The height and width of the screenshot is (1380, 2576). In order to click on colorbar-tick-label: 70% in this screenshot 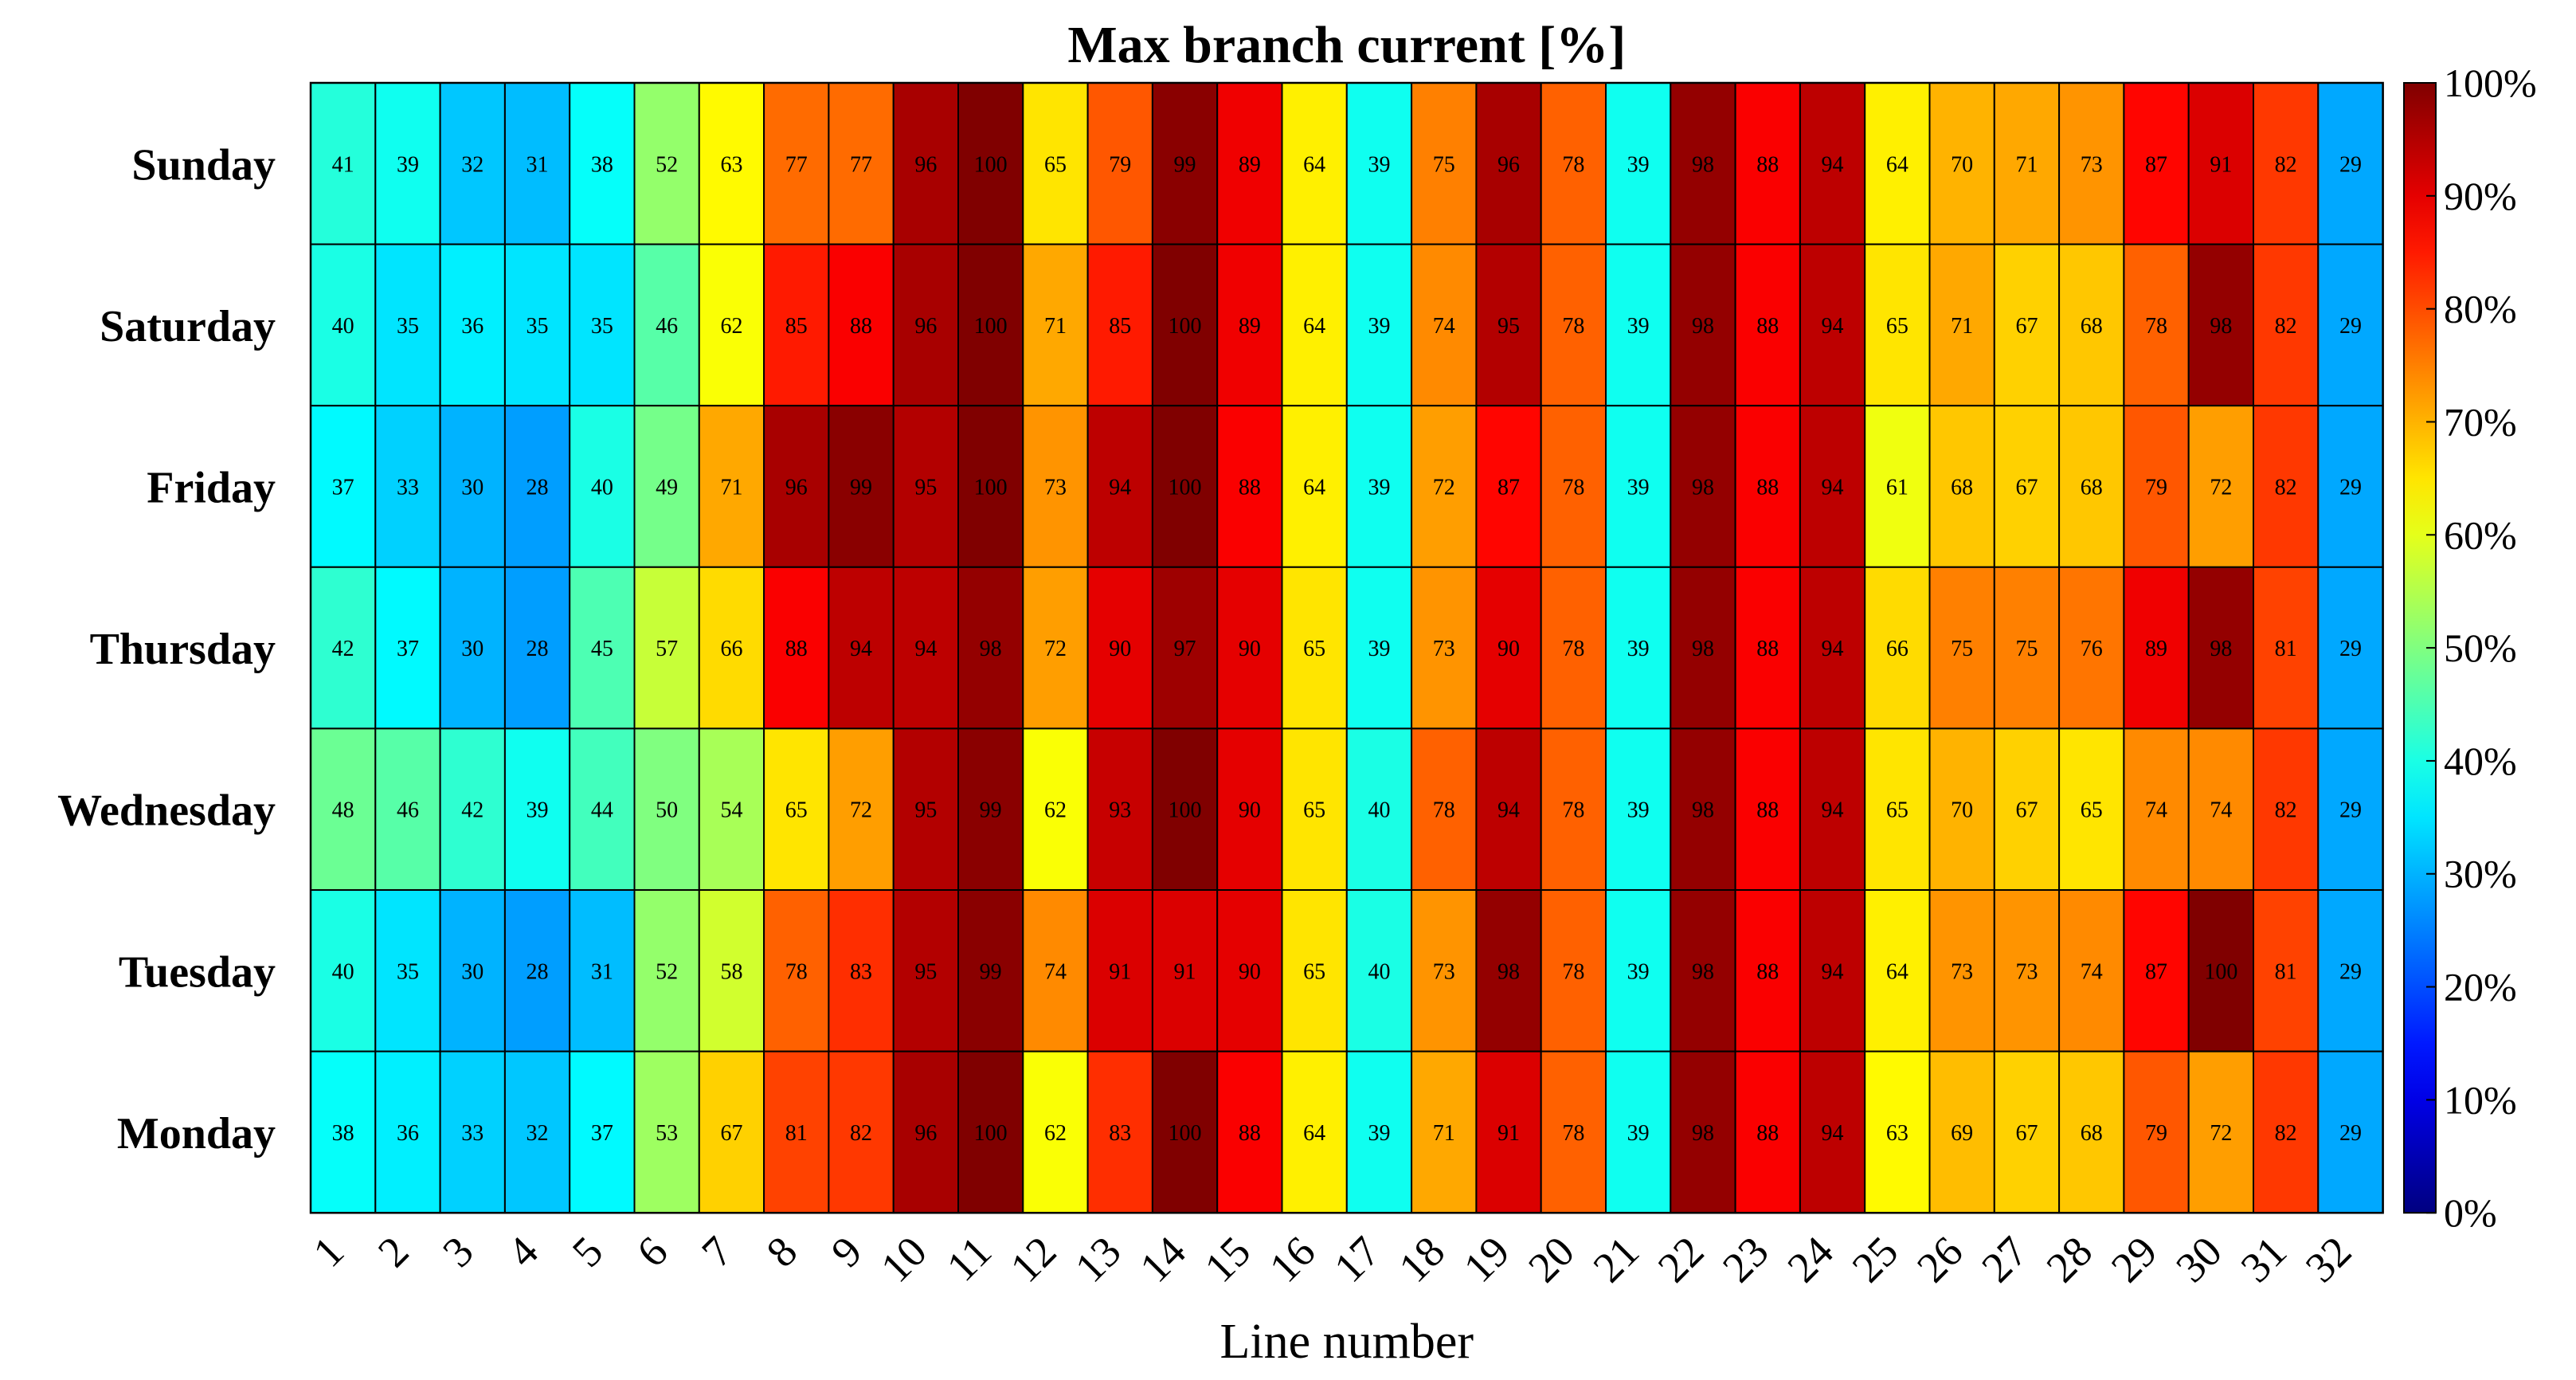, I will do `click(2480, 421)`.